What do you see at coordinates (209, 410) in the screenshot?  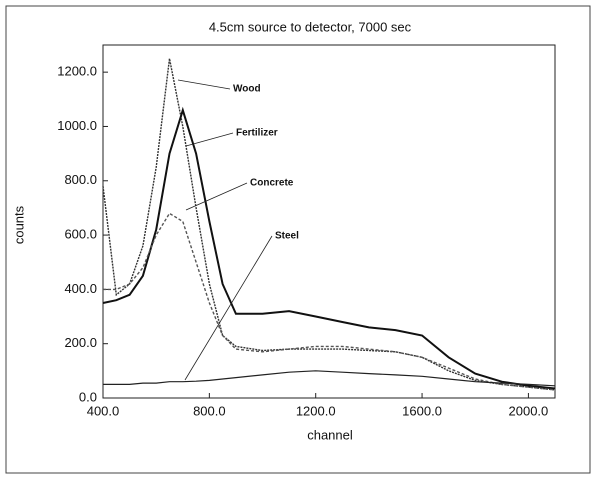 I see `x-tick-label: 800.0` at bounding box center [209, 410].